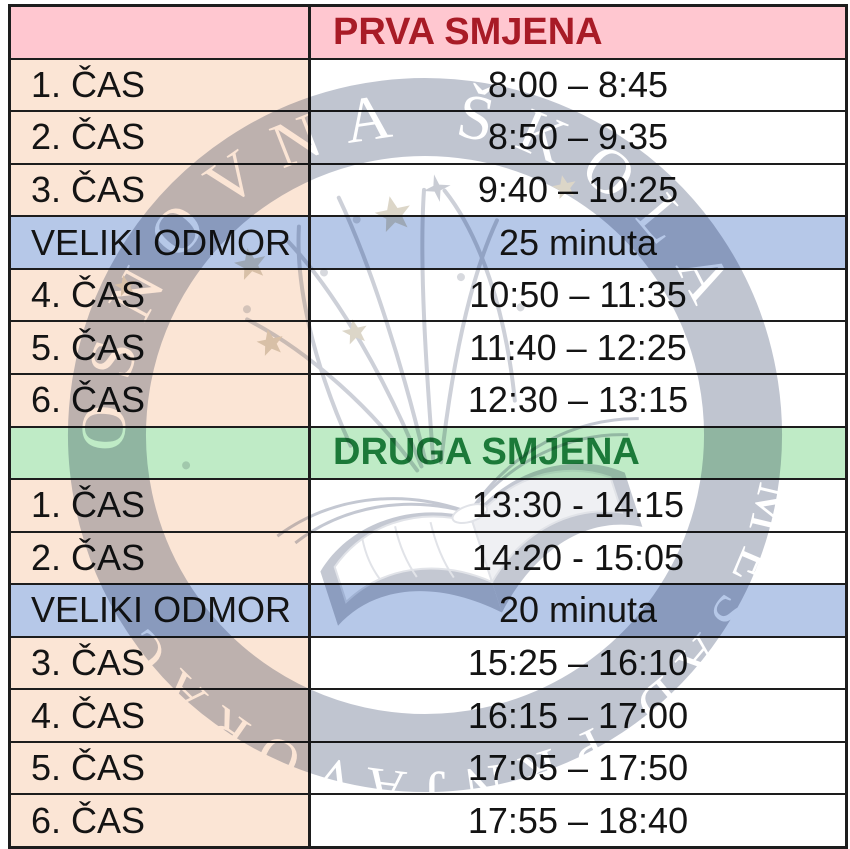 The height and width of the screenshot is (849, 850). What do you see at coordinates (578, 242) in the screenshot?
I see `time-cell: 25 minuta` at bounding box center [578, 242].